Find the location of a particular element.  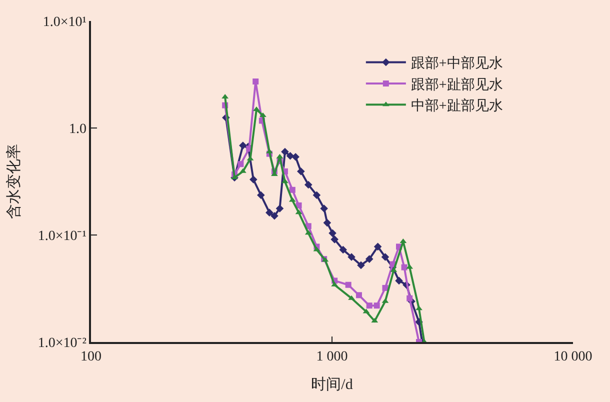

legend-label: 跟部+趾部见水 is located at coordinates (456, 84).